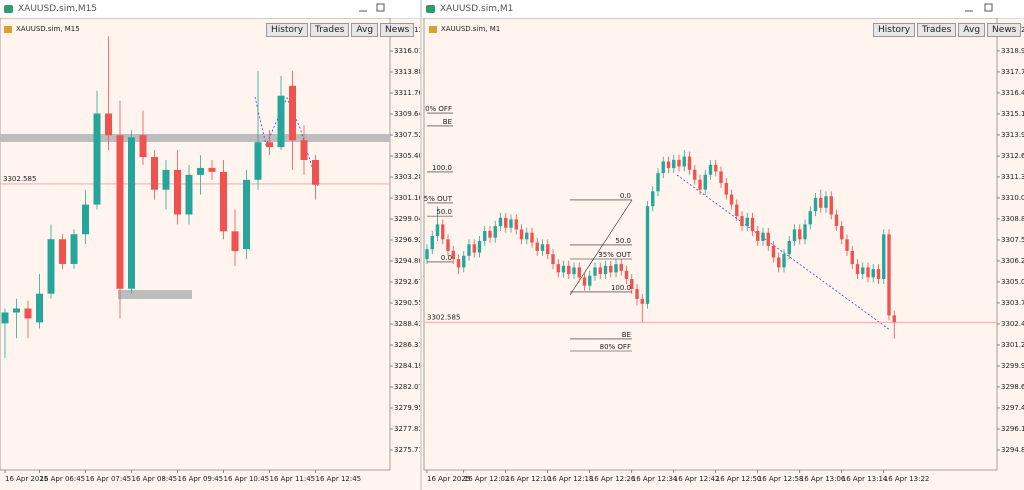 The image size is (1024, 490). What do you see at coordinates (155, 294) in the screenshot?
I see `zone` at bounding box center [155, 294].